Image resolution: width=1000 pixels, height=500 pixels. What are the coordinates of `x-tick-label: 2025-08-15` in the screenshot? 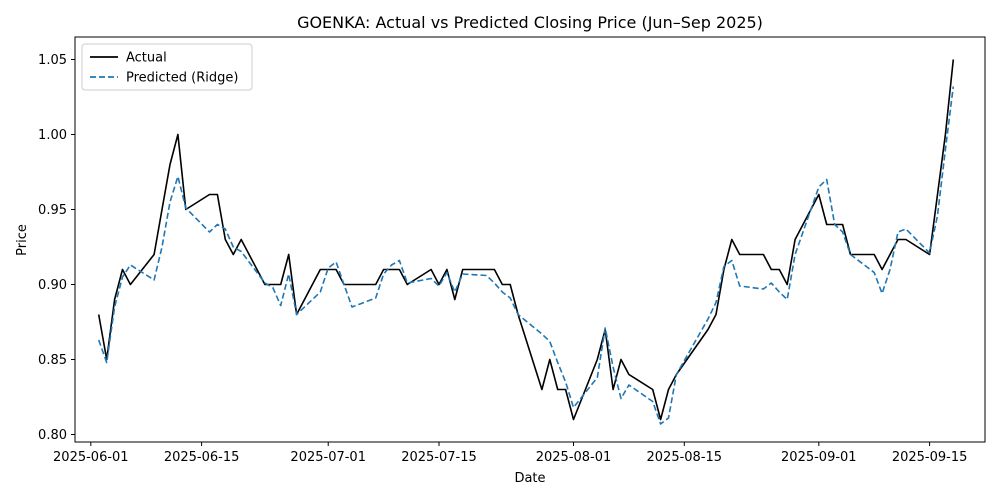 It's located at (685, 457).